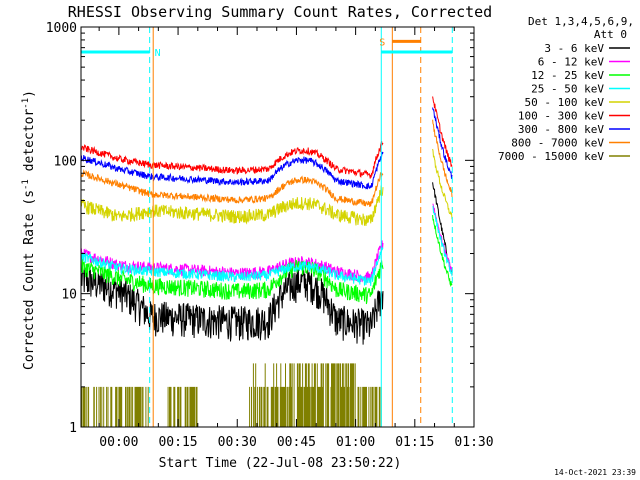 This screenshot has width=640, height=480. What do you see at coordinates (29, 94) in the screenshot?
I see `y-axis-label-part3: )` at bounding box center [29, 94].